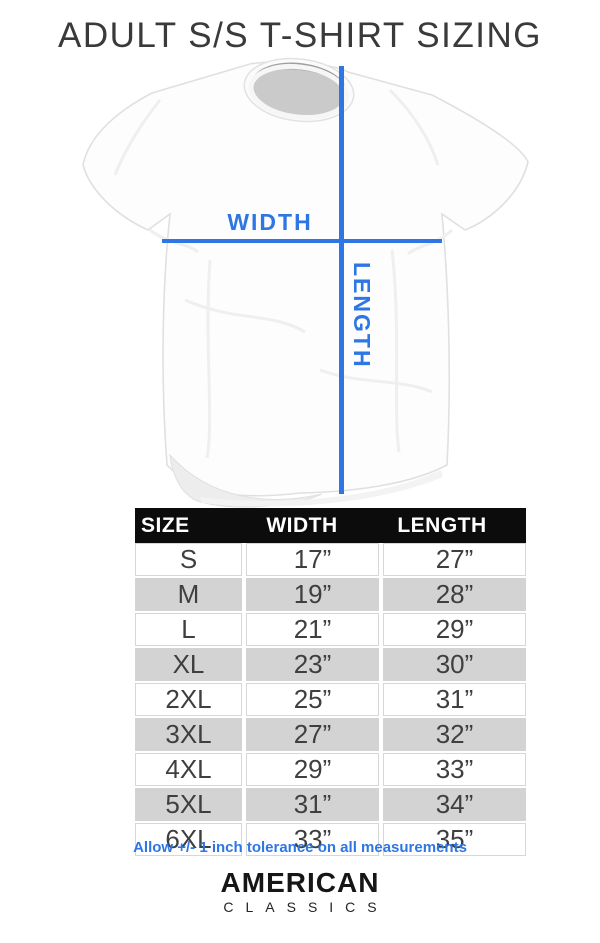 This screenshot has height=943, width=600. I want to click on table-row: L 21” 29”, so click(330, 630).